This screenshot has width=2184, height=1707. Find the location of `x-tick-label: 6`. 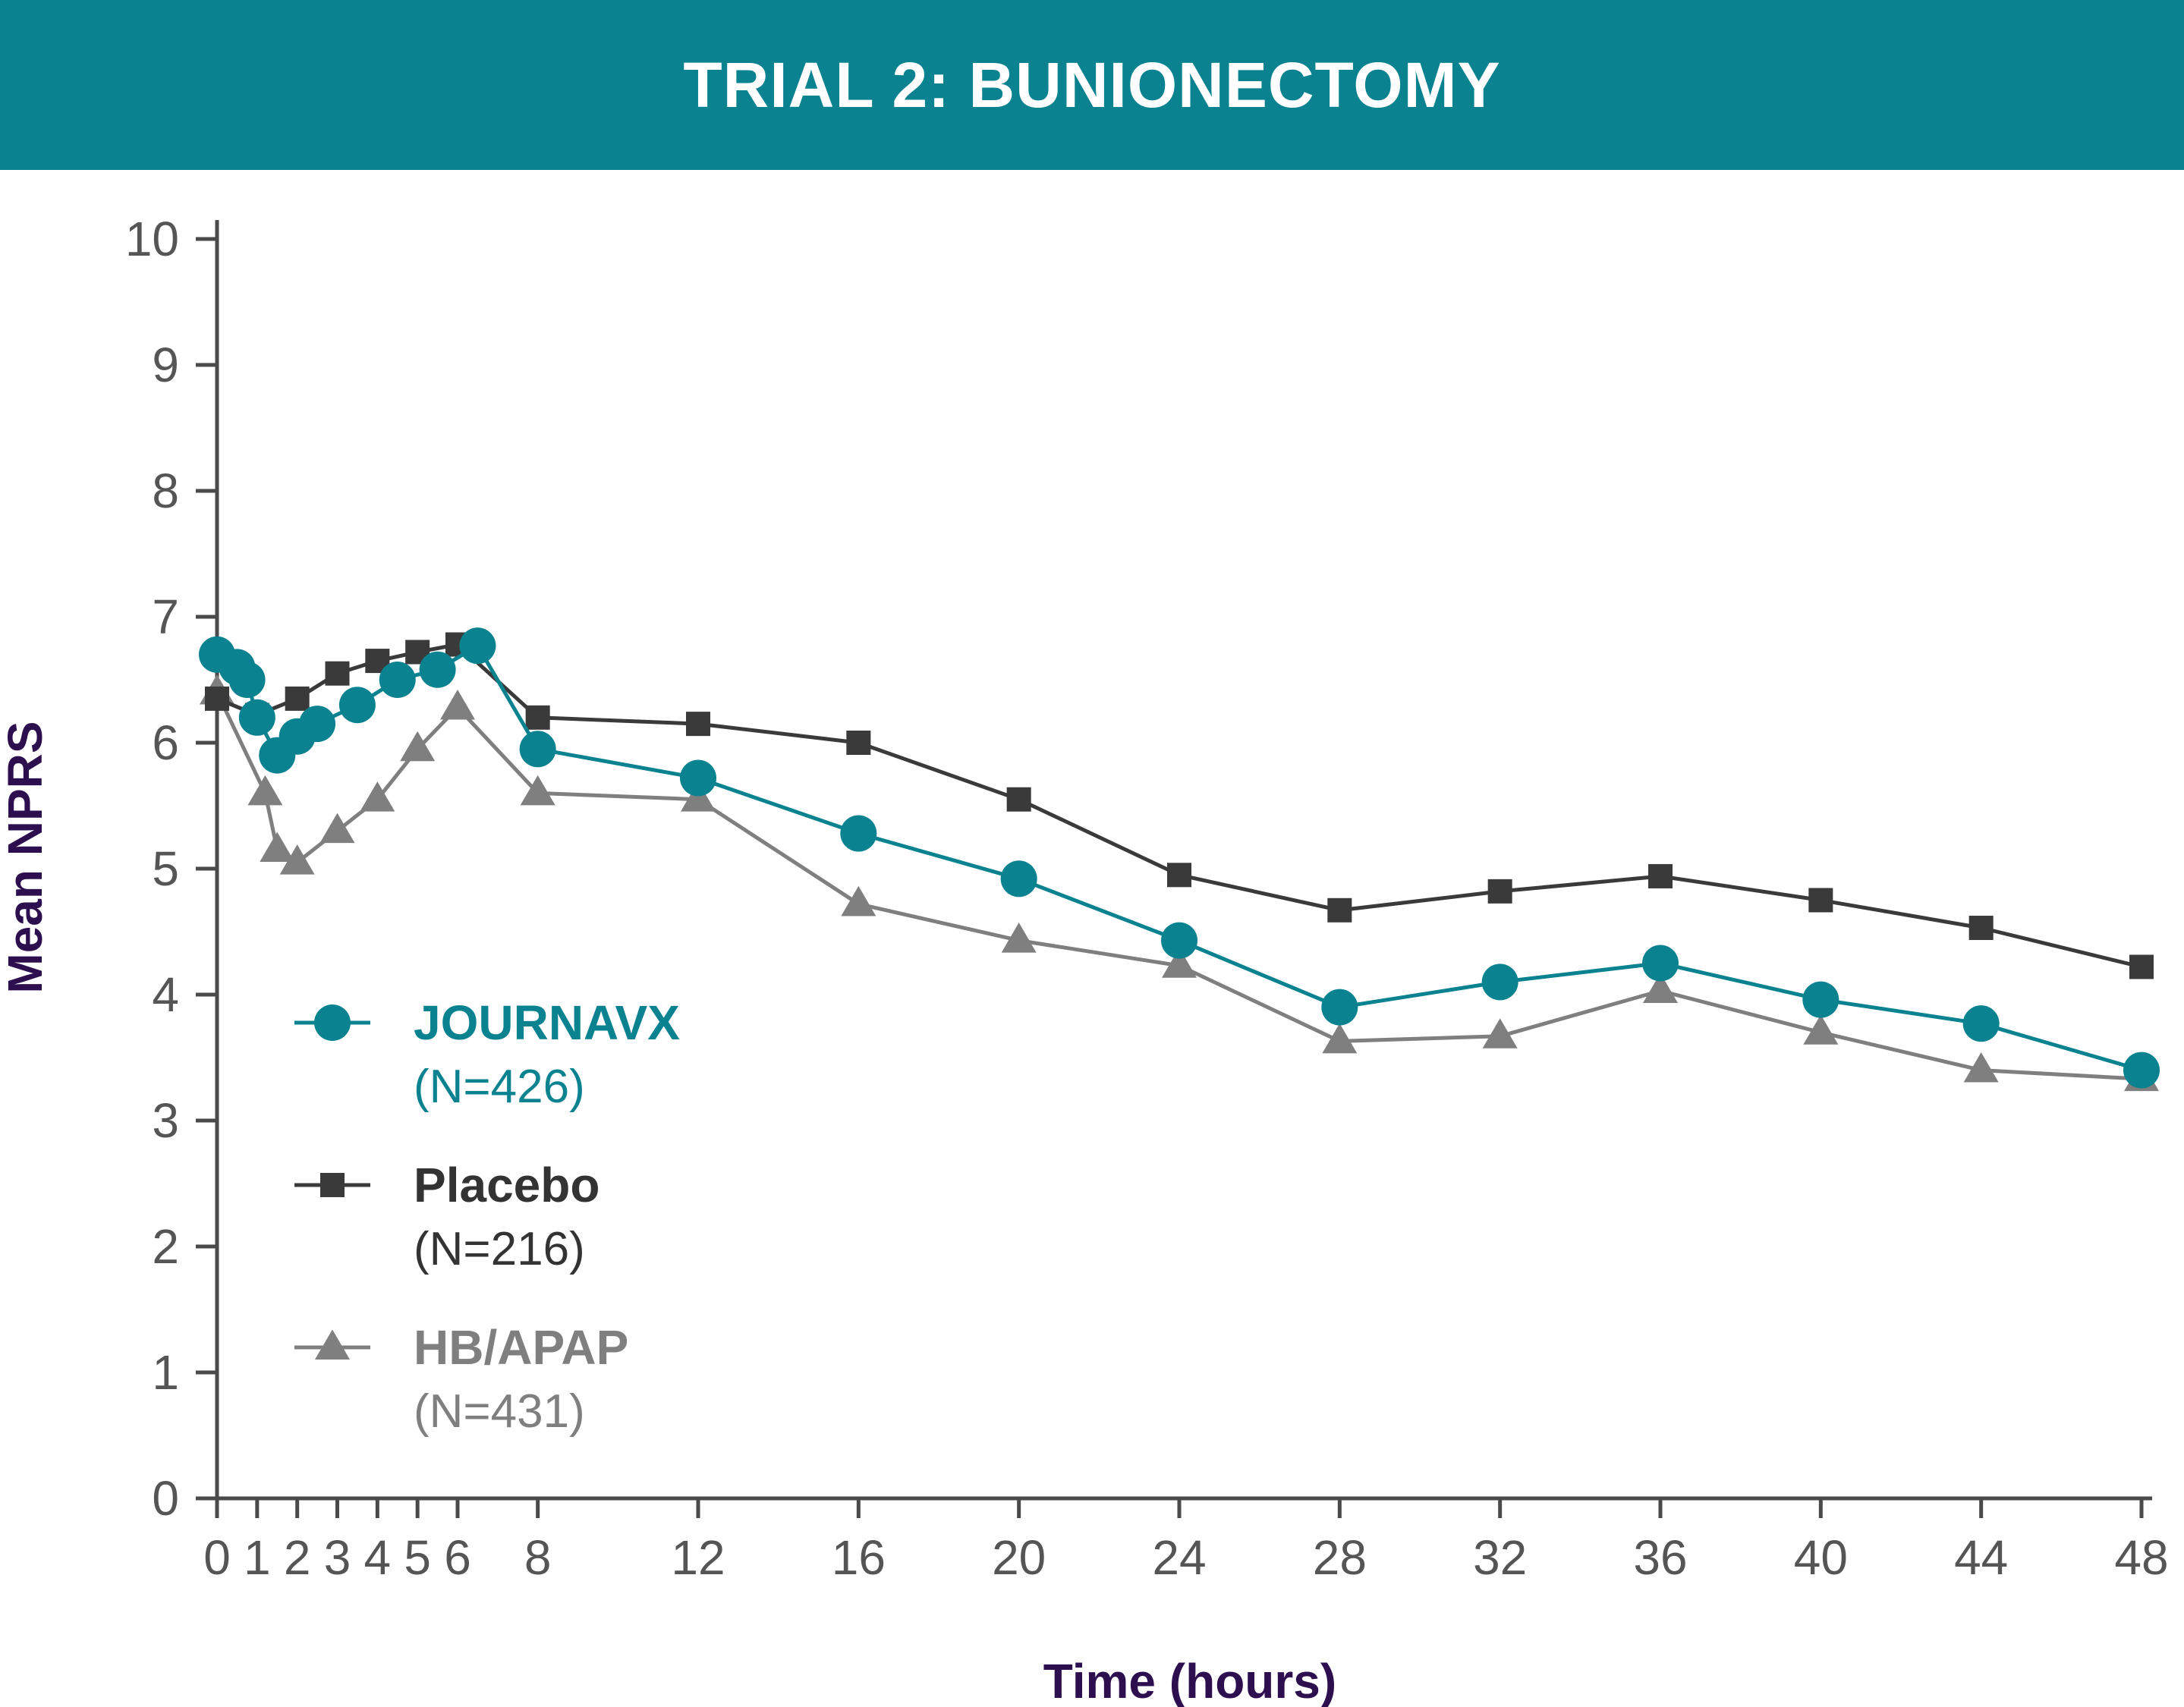

x-tick-label: 6 is located at coordinates (457, 1558).